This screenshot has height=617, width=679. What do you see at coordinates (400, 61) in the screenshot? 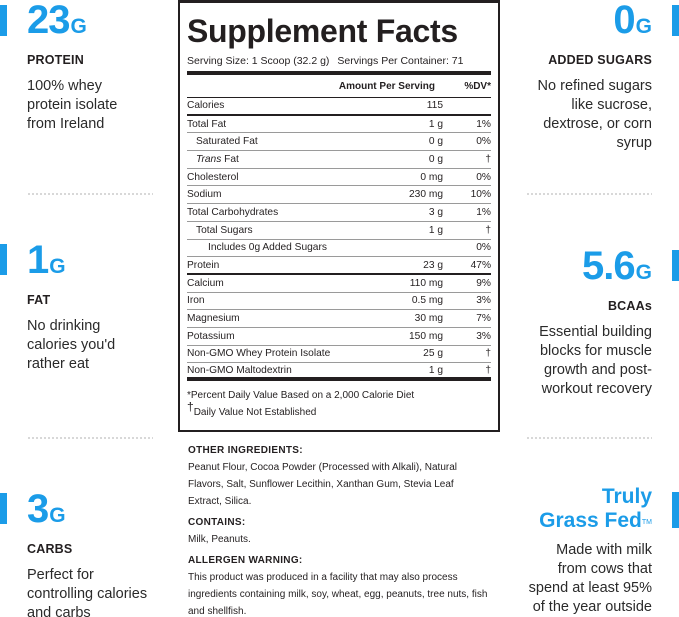
I see `servings-per-container: Servings Per Container: 71` at bounding box center [400, 61].